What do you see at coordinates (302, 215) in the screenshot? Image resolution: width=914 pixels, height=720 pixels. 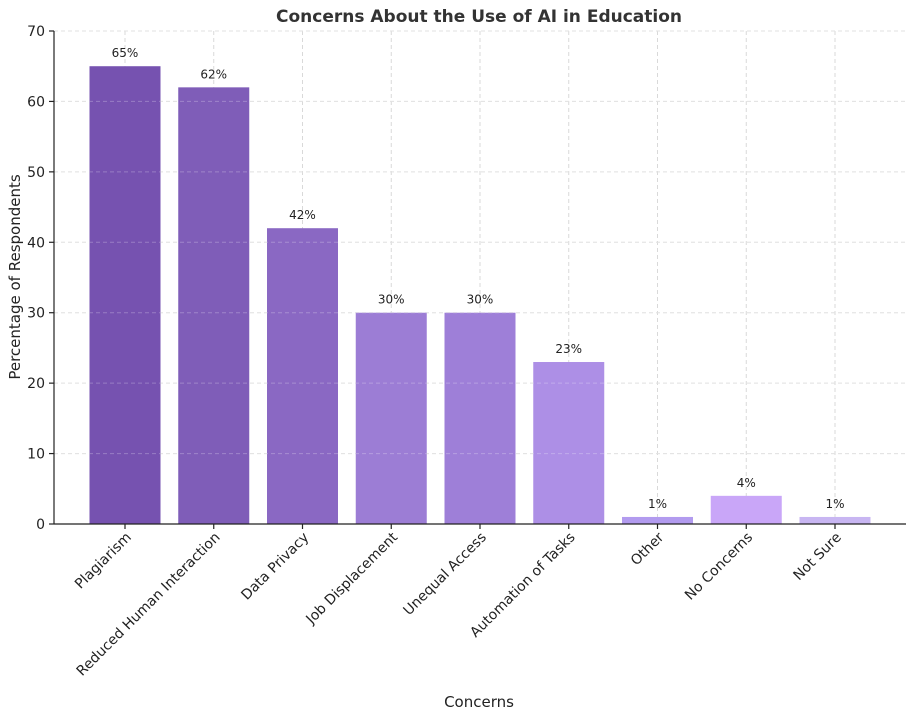 I see `data-label: 42%` at bounding box center [302, 215].